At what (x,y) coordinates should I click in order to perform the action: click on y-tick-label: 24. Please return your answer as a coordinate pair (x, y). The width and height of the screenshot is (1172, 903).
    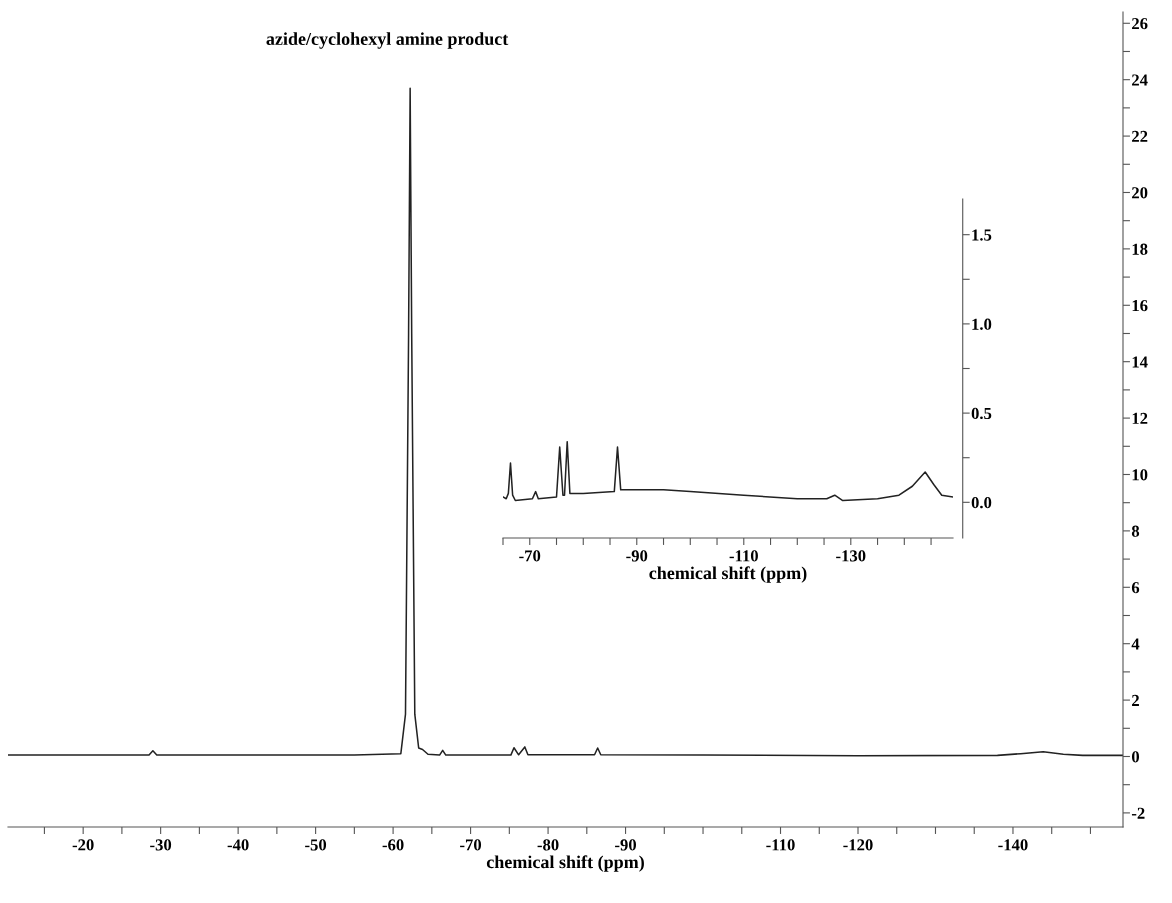
    Looking at the image, I should click on (1140, 80).